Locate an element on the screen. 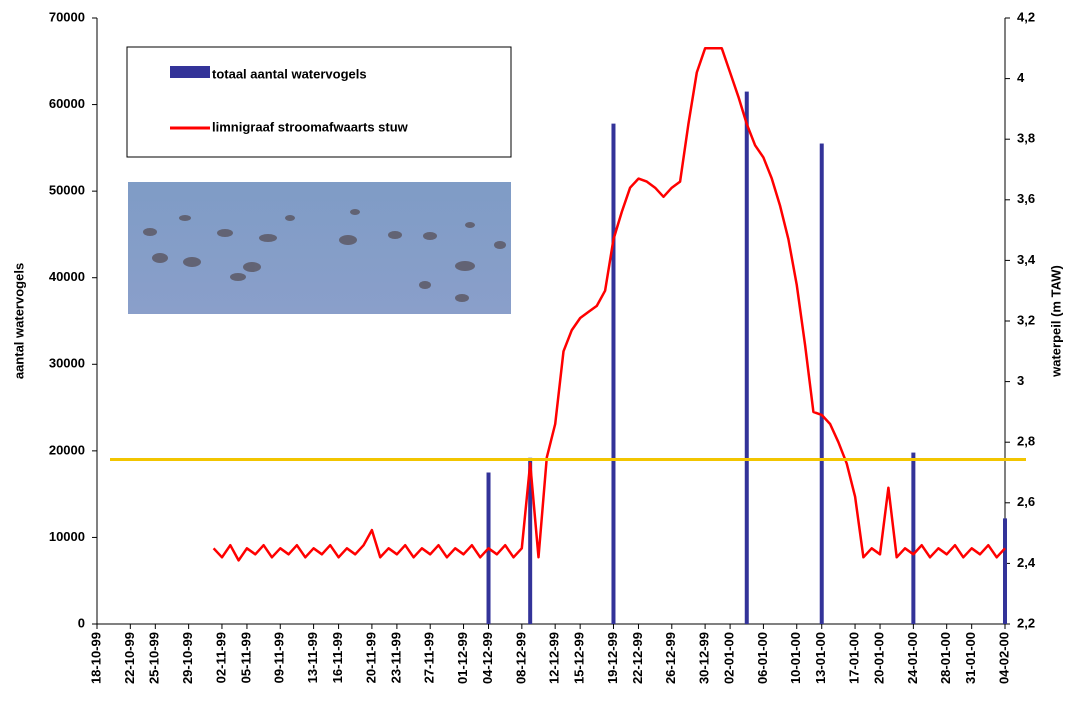 The width and height of the screenshot is (1071, 706). x-tick-label: 25-10-99 is located at coordinates (154, 658).